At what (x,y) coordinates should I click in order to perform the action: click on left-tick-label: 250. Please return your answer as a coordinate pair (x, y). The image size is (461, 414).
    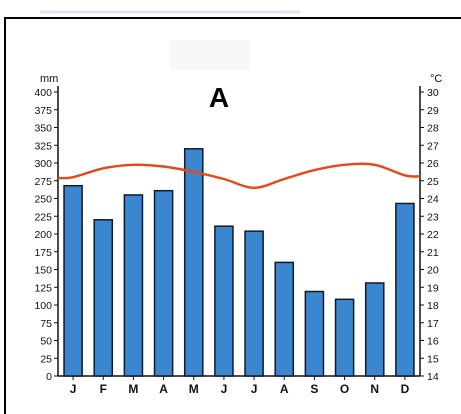
    Looking at the image, I should click on (43, 200).